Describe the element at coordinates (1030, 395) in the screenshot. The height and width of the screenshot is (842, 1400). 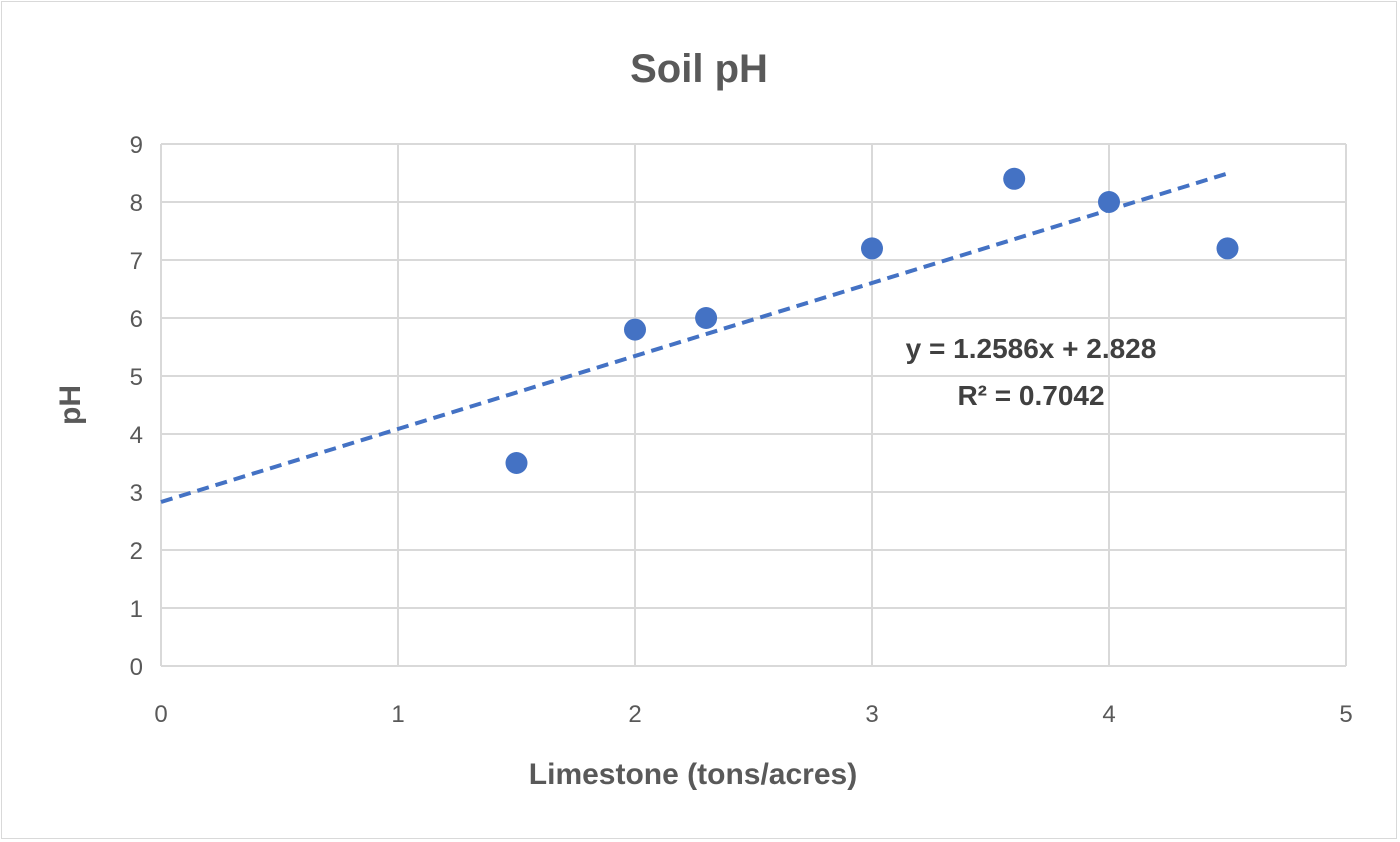
I see `trendline-r-squared: R² = 0.7042` at that location.